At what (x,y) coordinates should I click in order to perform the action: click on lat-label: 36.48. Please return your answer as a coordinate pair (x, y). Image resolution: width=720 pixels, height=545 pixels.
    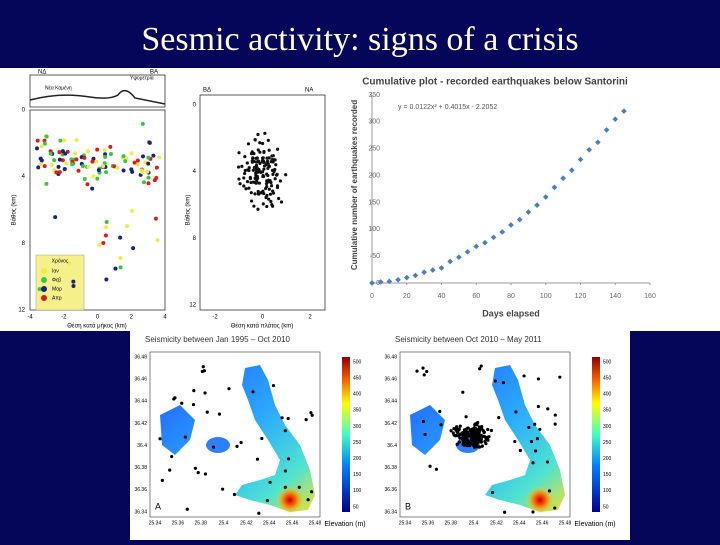
    Looking at the image, I should click on (390, 357).